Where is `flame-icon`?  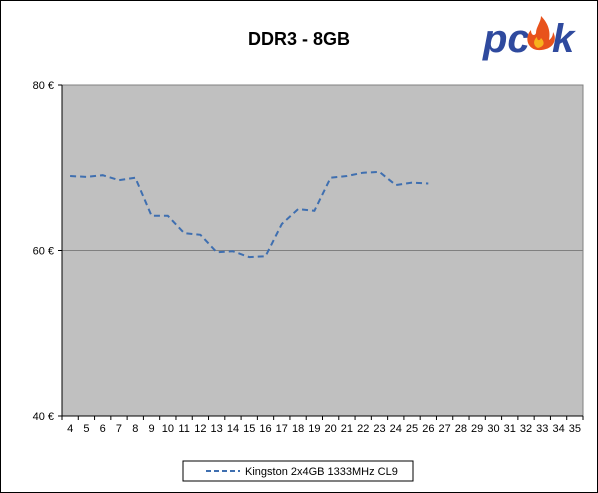 flame-icon is located at coordinates (541, 33).